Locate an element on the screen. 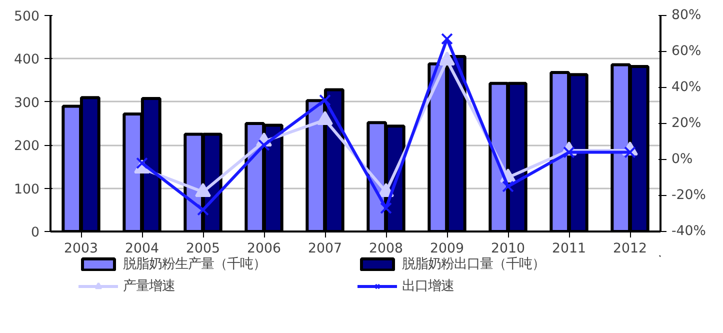 This screenshot has width=723, height=333. x-tick-label: 2004 is located at coordinates (142, 249).